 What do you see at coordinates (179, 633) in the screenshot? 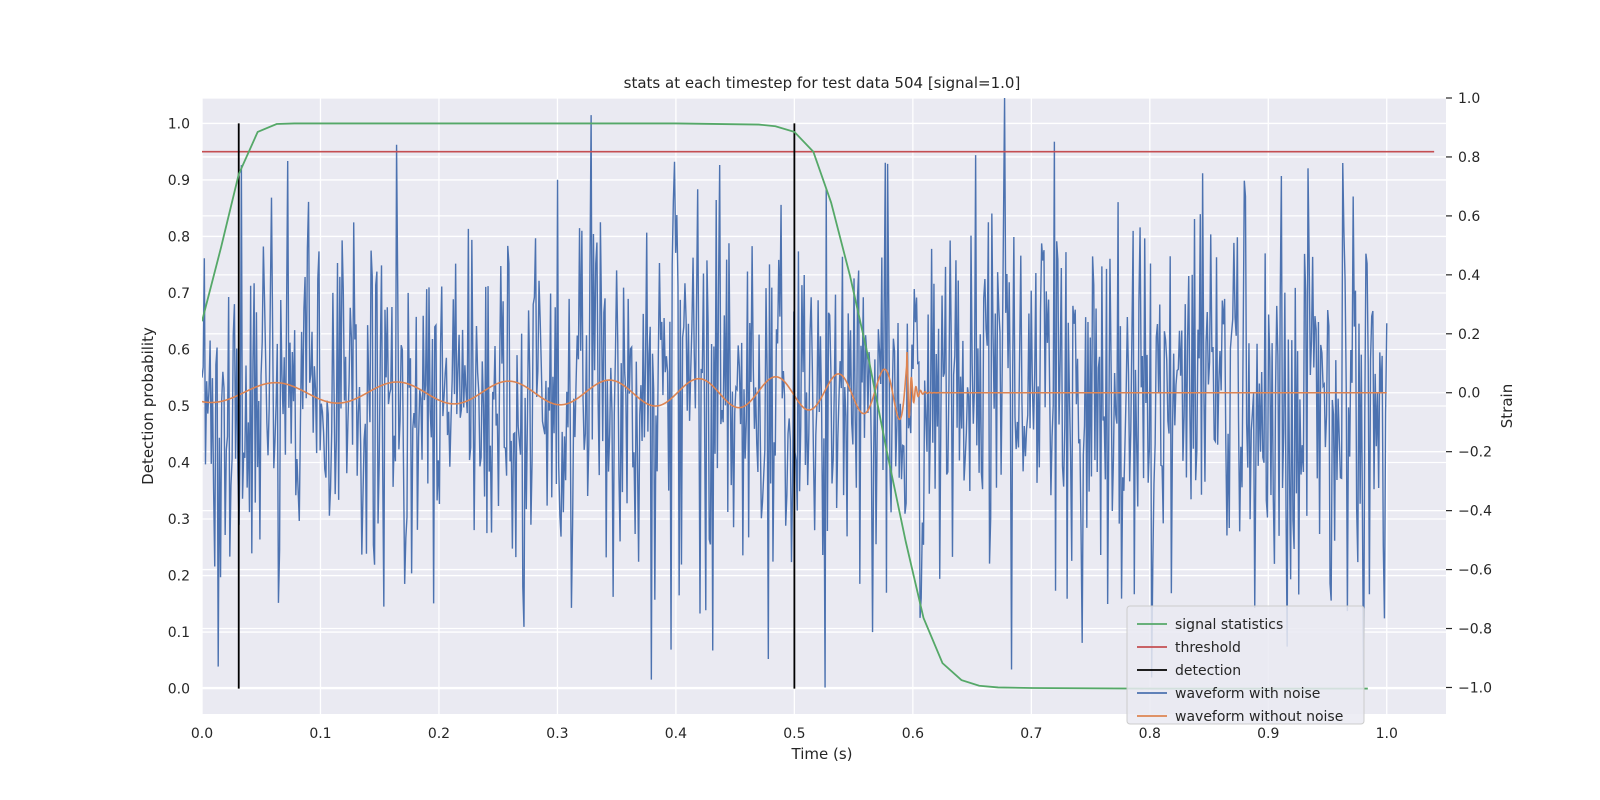
I see `left-y-tick-label: 0.1` at bounding box center [179, 633].